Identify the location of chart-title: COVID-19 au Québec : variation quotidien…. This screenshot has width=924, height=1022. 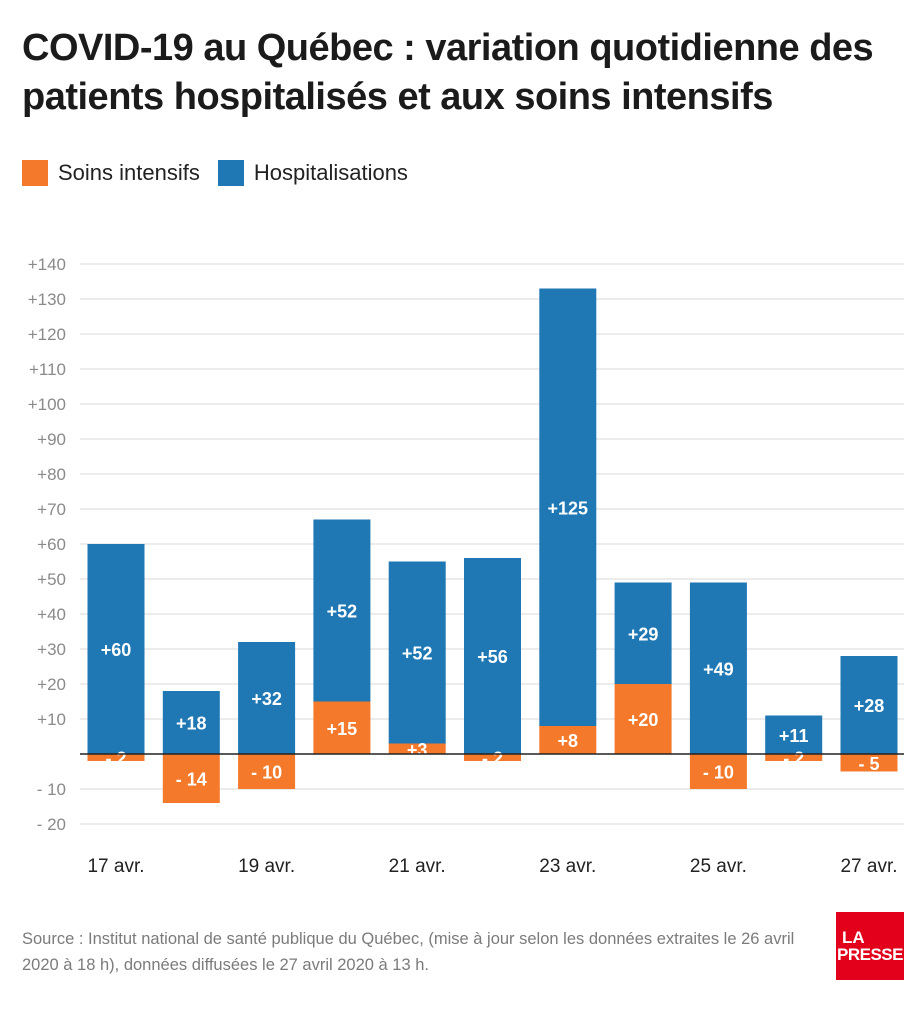
(448, 72).